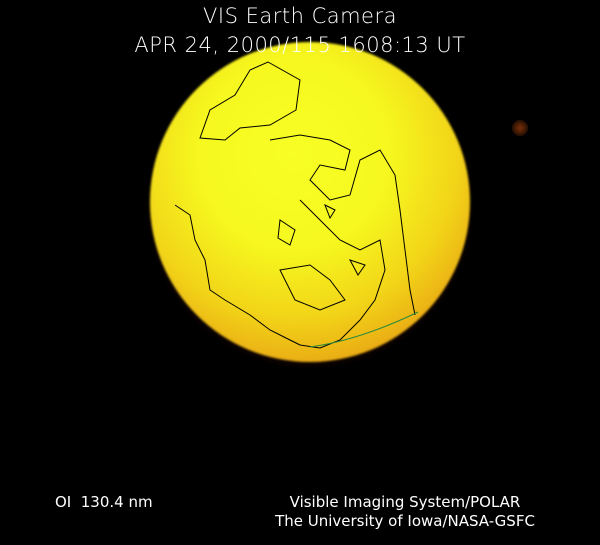 The image size is (600, 545). I want to click on camera-title: VIS Earth Camera, so click(300, 16).